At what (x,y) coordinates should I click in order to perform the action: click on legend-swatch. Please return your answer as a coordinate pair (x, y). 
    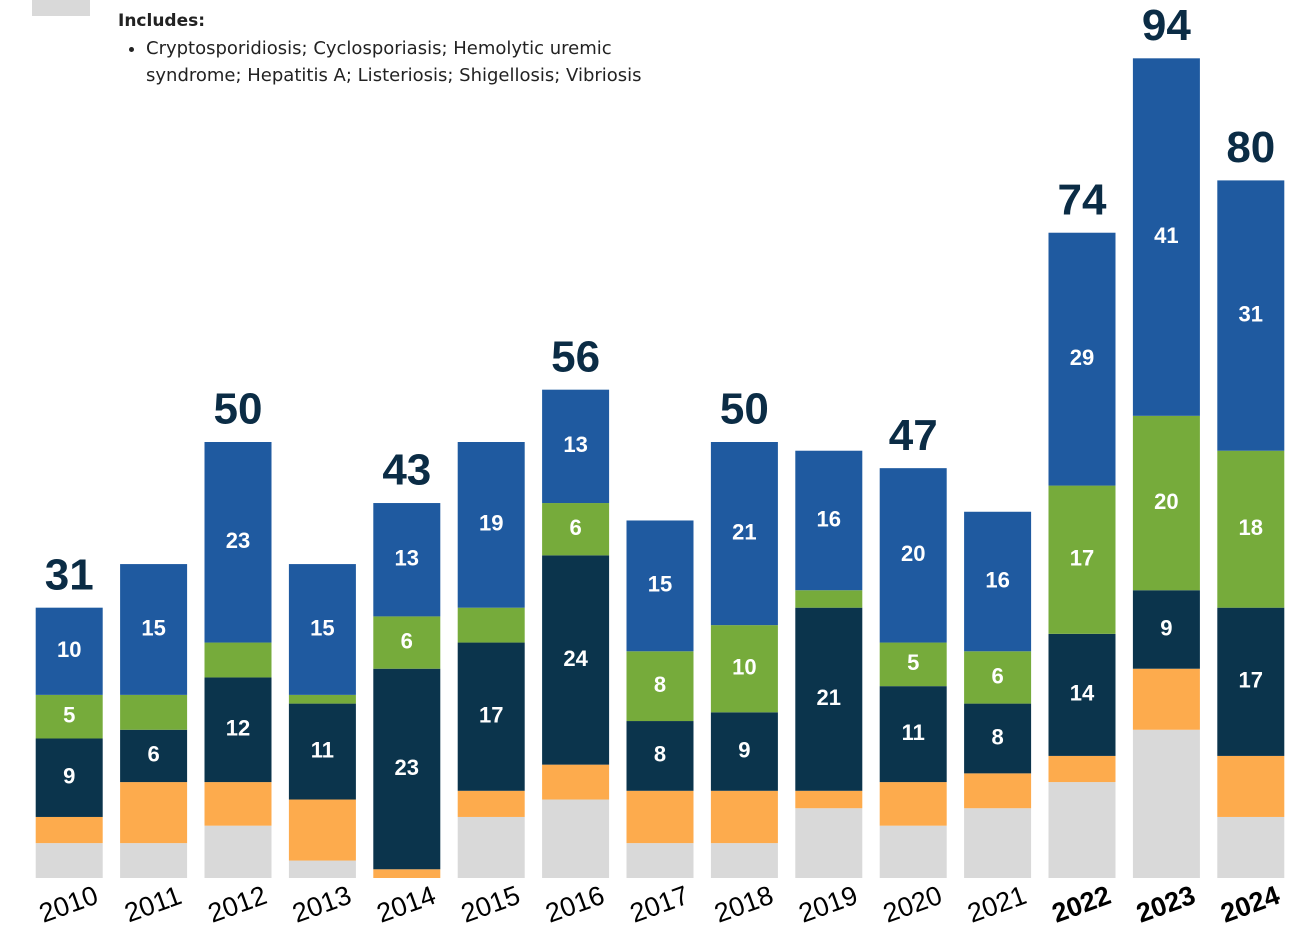
    Looking at the image, I should click on (61, 8).